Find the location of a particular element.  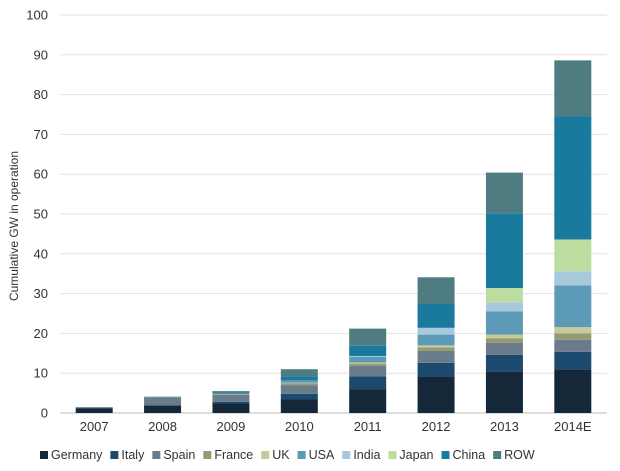

legend-item-india: India is located at coordinates (361, 455).